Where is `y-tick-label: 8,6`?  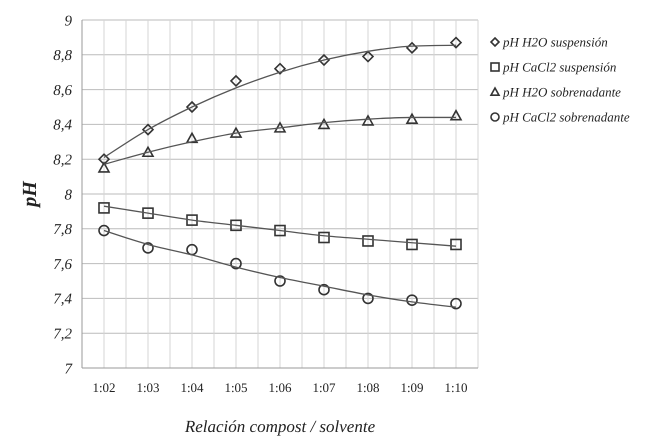 y-tick-label: 8,6 is located at coordinates (62, 90).